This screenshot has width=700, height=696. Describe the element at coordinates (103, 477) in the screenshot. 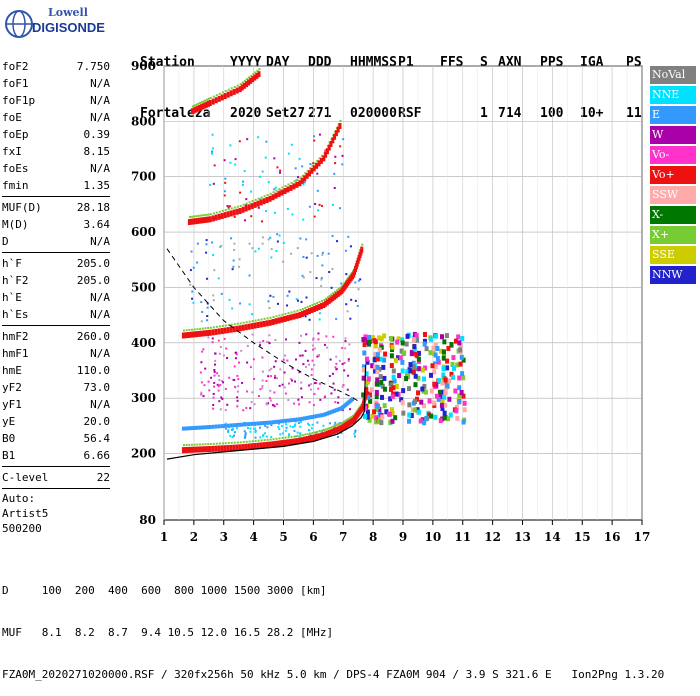

I see `param-value: 22` at that location.